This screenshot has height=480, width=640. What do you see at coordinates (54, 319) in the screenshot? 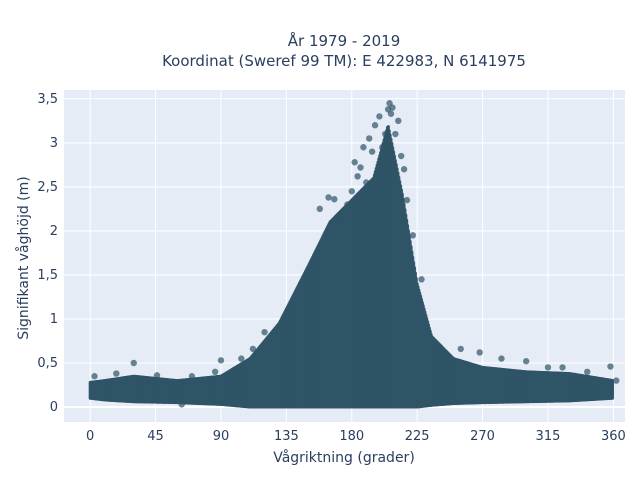
I see `y-tick-label: 1` at bounding box center [54, 319].